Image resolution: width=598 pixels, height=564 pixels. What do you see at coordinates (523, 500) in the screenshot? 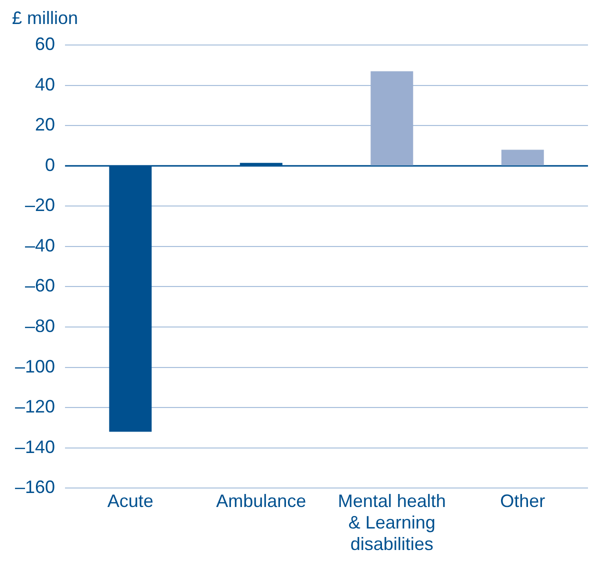
I see `x-tick-label: Other` at bounding box center [523, 500].